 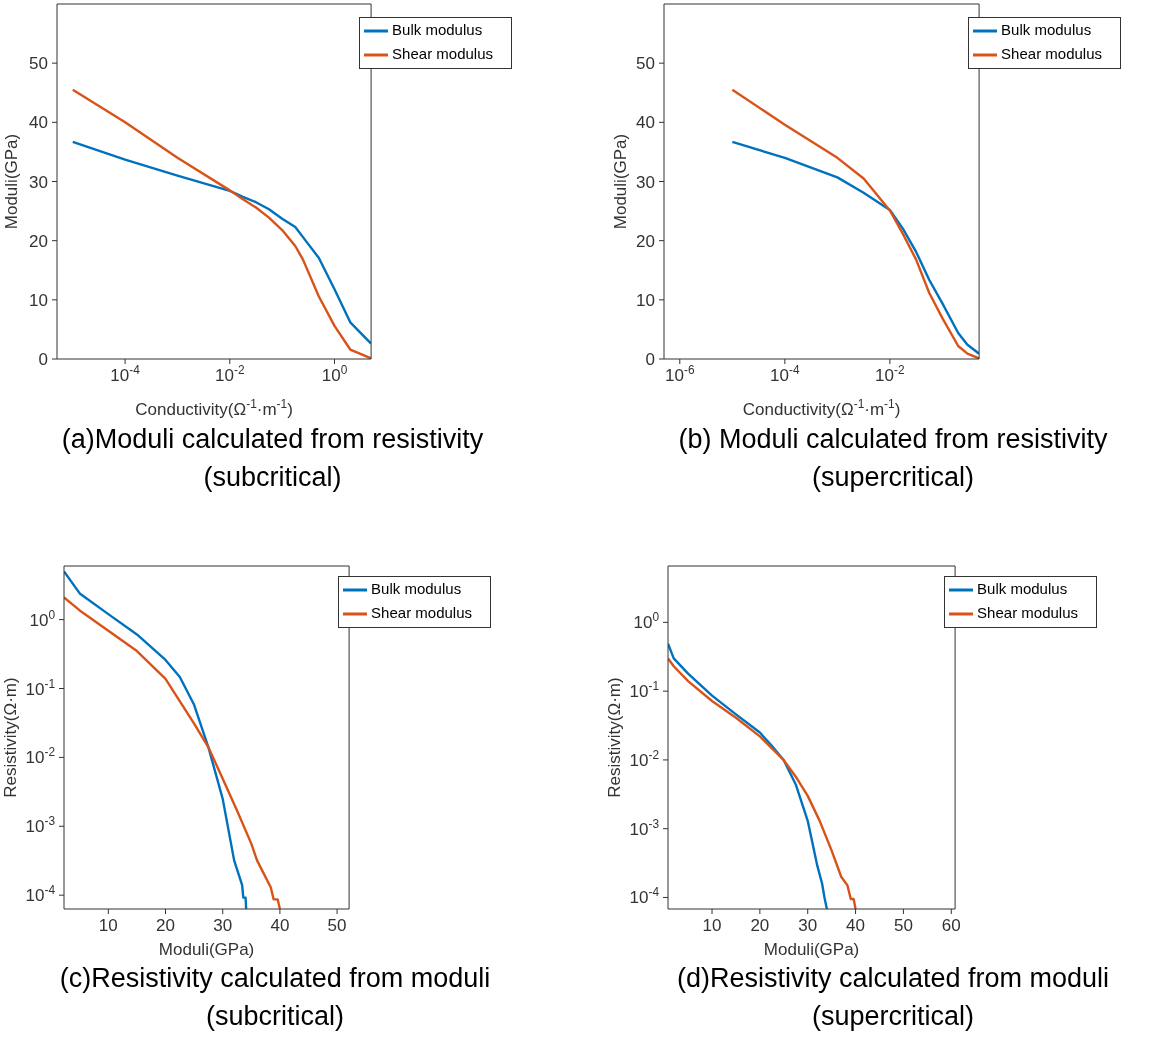 I want to click on x-tick-label: 60, so click(x=951, y=925).